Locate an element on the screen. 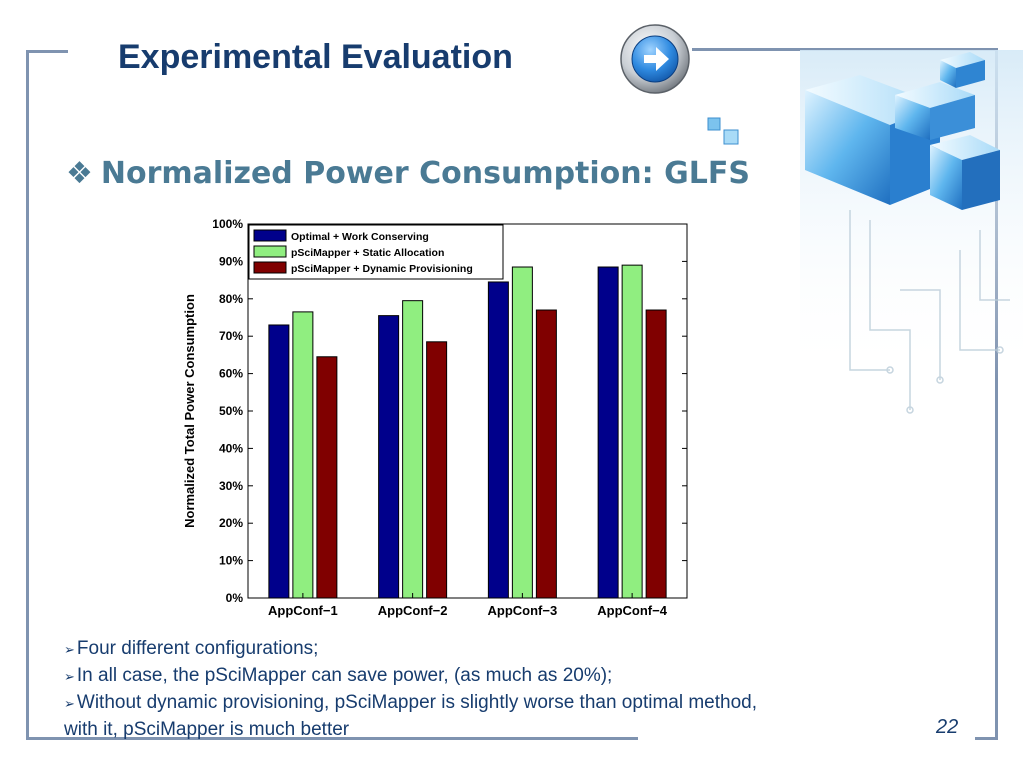 The image size is (1023, 767). frame-right is located at coordinates (996, 394).